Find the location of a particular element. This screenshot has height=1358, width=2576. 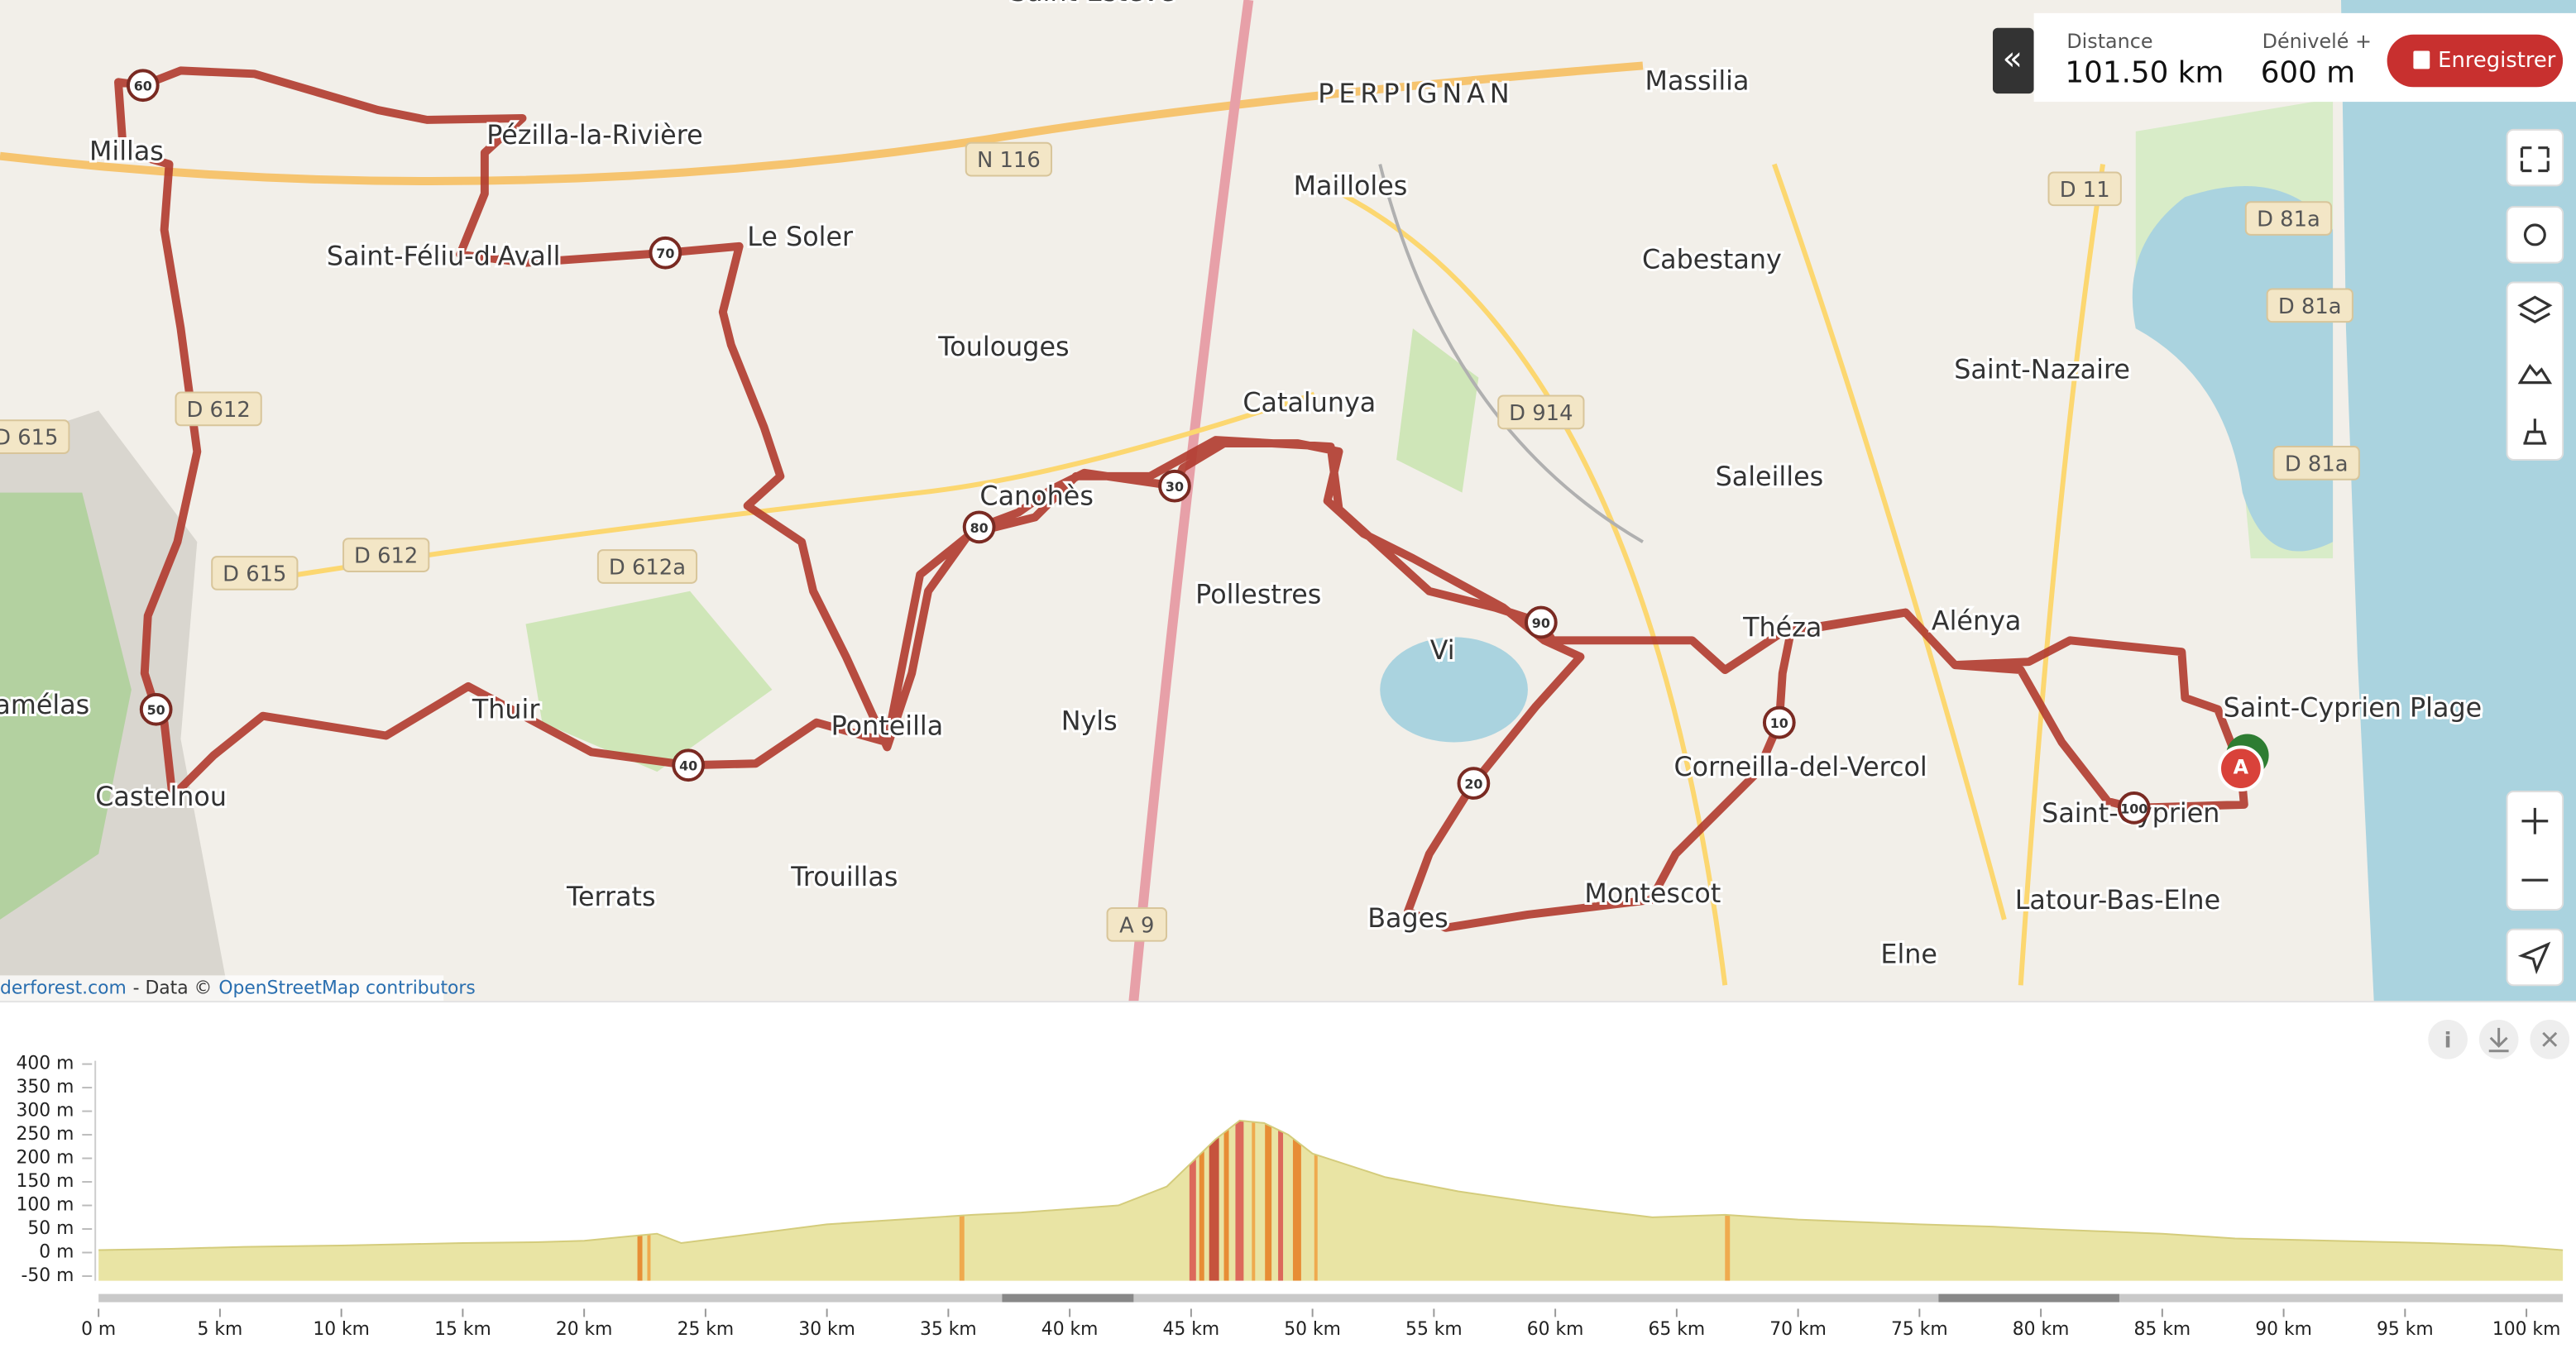

x-tick-label: 95 km is located at coordinates (2405, 1329).